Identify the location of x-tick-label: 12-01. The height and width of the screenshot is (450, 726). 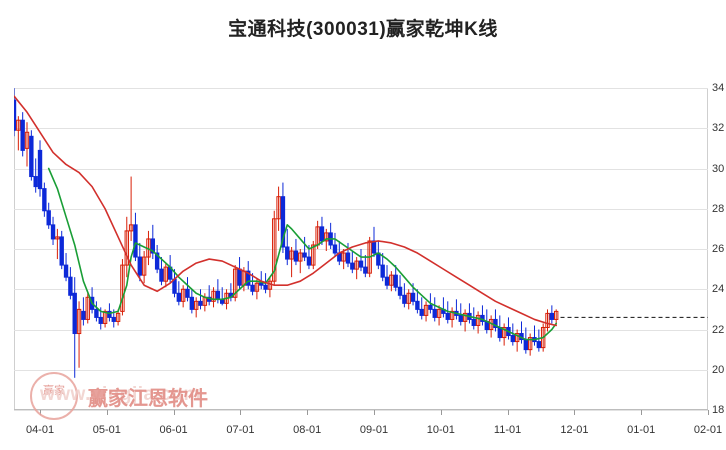
(574, 430).